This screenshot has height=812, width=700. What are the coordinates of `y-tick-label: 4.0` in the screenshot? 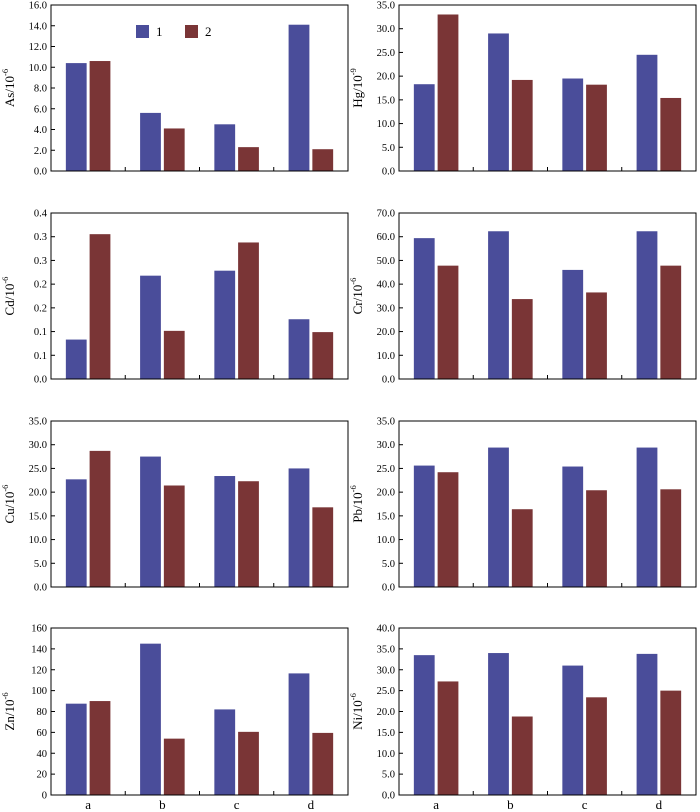 It's located at (40, 130).